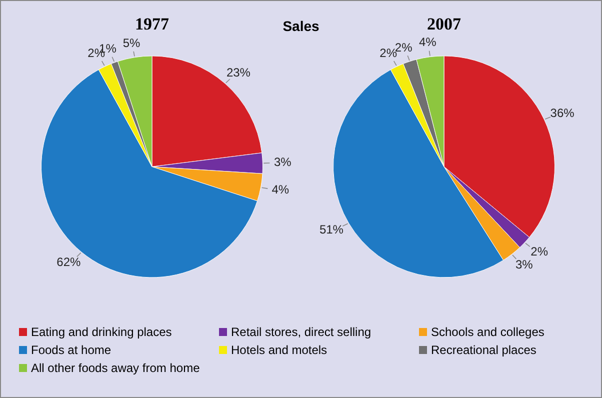 Image resolution: width=602 pixels, height=398 pixels. Describe the element at coordinates (238, 72) in the screenshot. I see `data-label: 23%` at that location.